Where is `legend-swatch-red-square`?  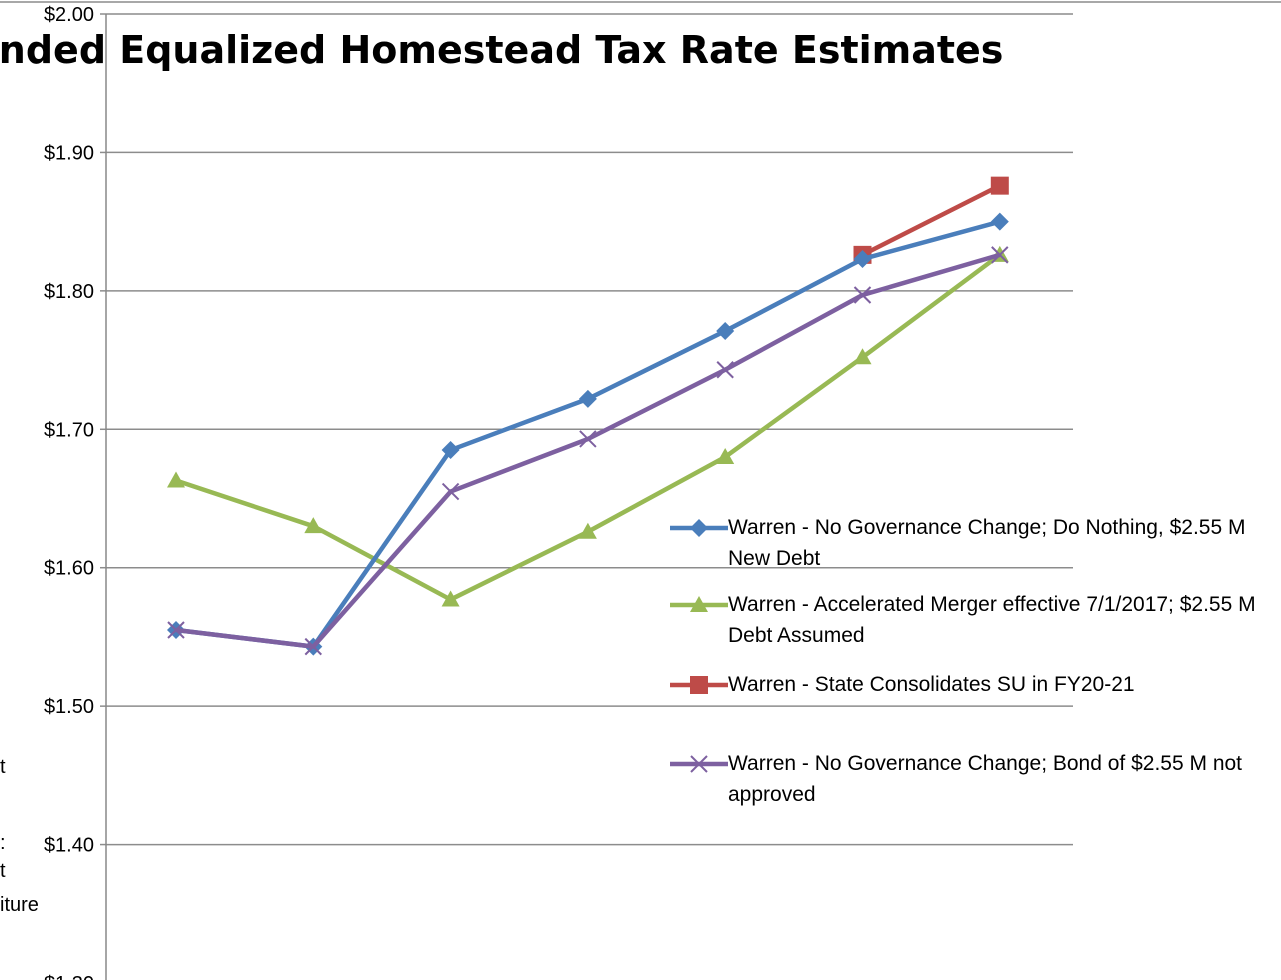
legend-swatch-red-square is located at coordinates (699, 685).